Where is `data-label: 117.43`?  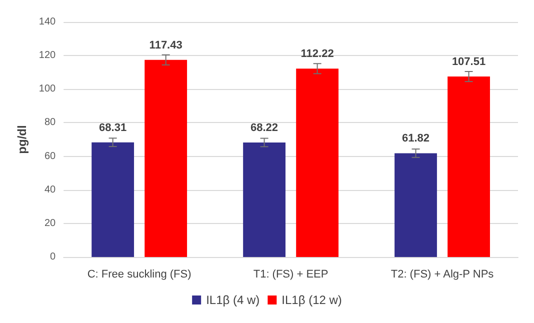 data-label: 117.43 is located at coordinates (165, 45).